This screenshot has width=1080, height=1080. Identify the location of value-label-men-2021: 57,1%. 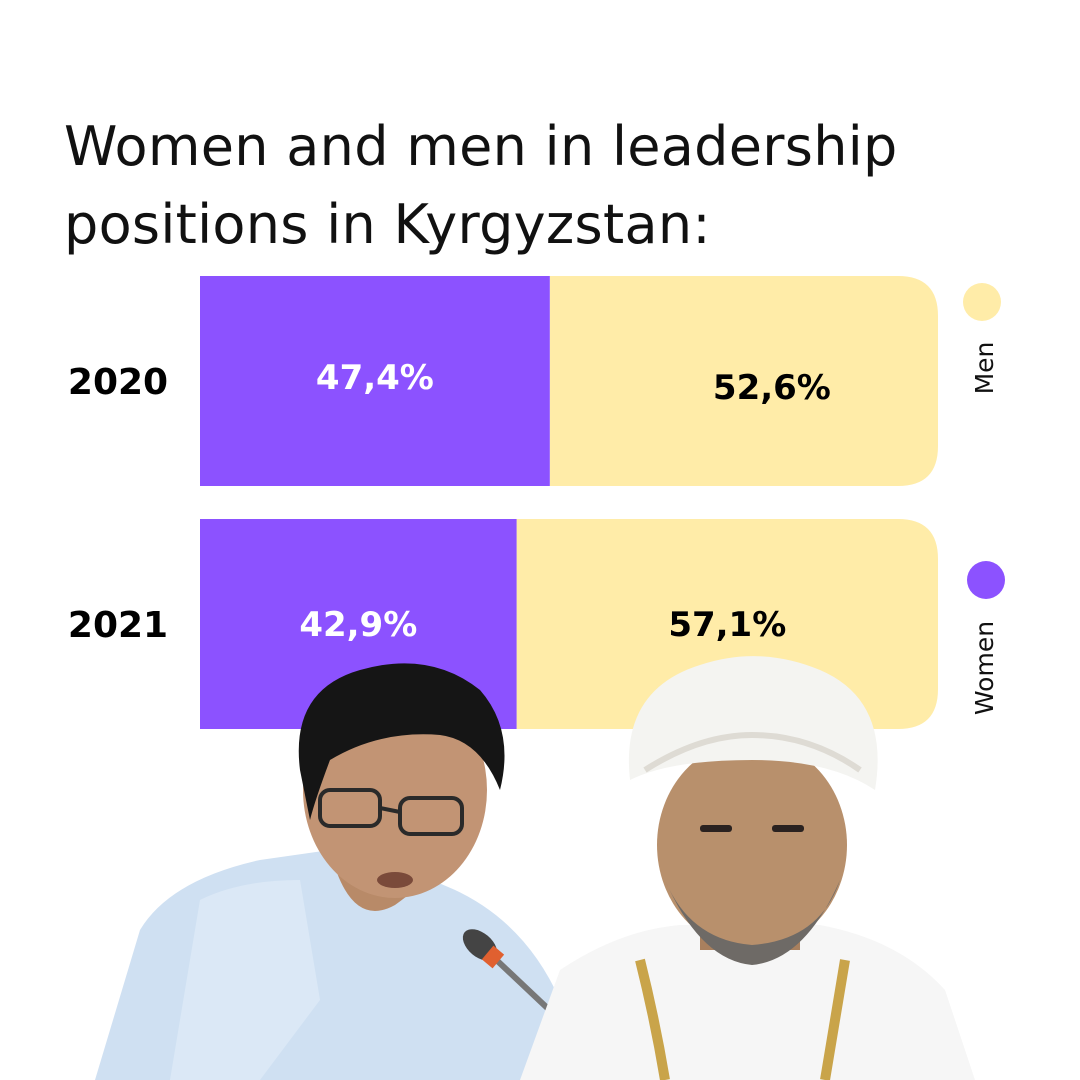
(727, 625).